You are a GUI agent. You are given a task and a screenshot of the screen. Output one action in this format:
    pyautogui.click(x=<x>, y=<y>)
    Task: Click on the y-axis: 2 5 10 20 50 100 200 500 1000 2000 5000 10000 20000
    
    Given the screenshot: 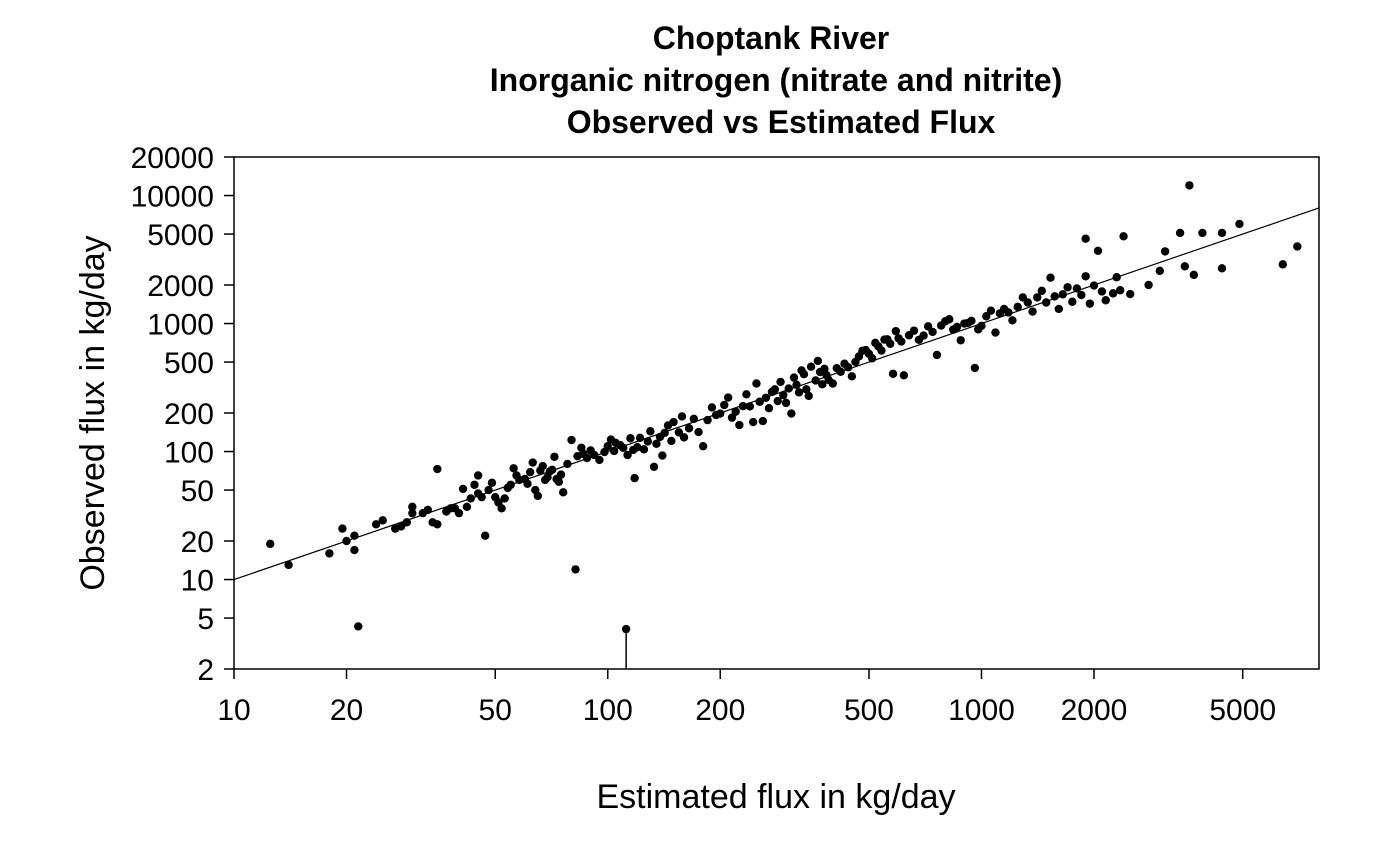 What is the action you would take?
    pyautogui.click(x=182, y=414)
    